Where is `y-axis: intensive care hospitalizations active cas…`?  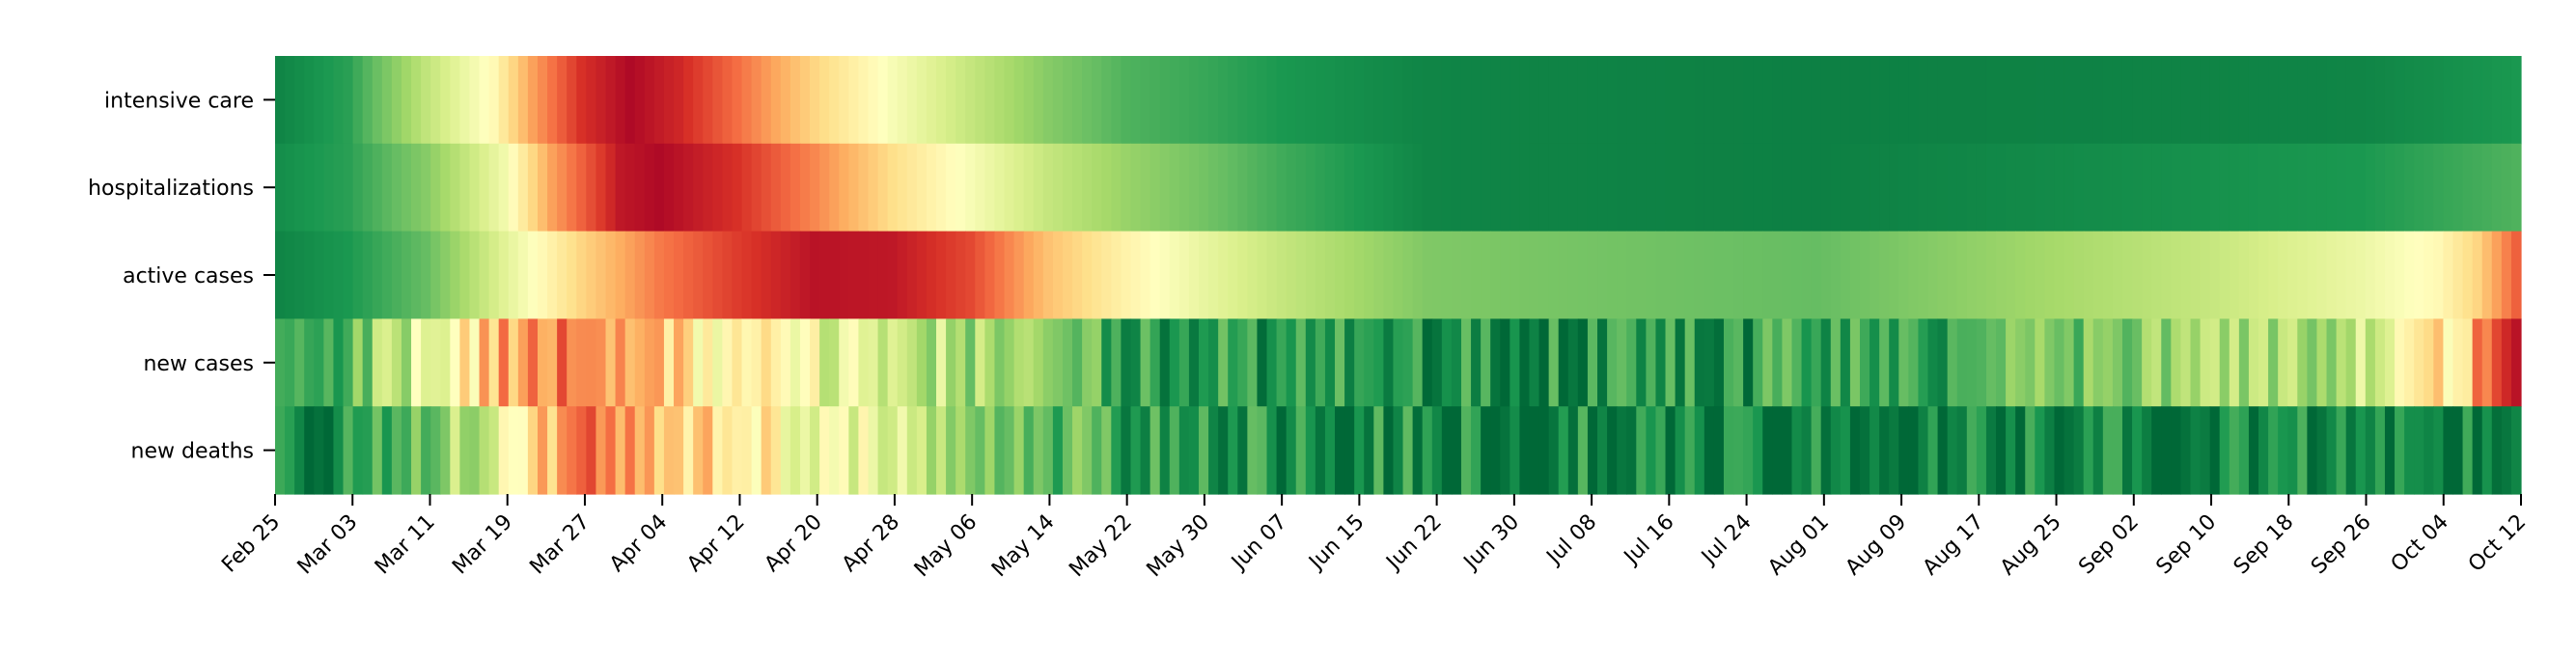 y-axis: intensive care hospitalizations active cas… is located at coordinates (181, 276).